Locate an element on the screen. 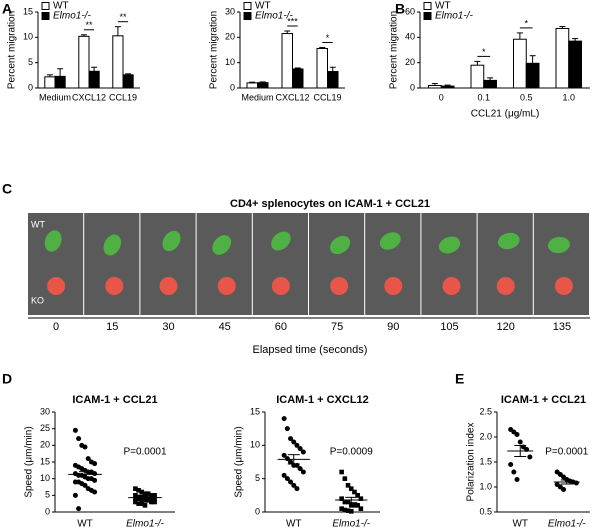  sig-label: * is located at coordinates (484, 52).